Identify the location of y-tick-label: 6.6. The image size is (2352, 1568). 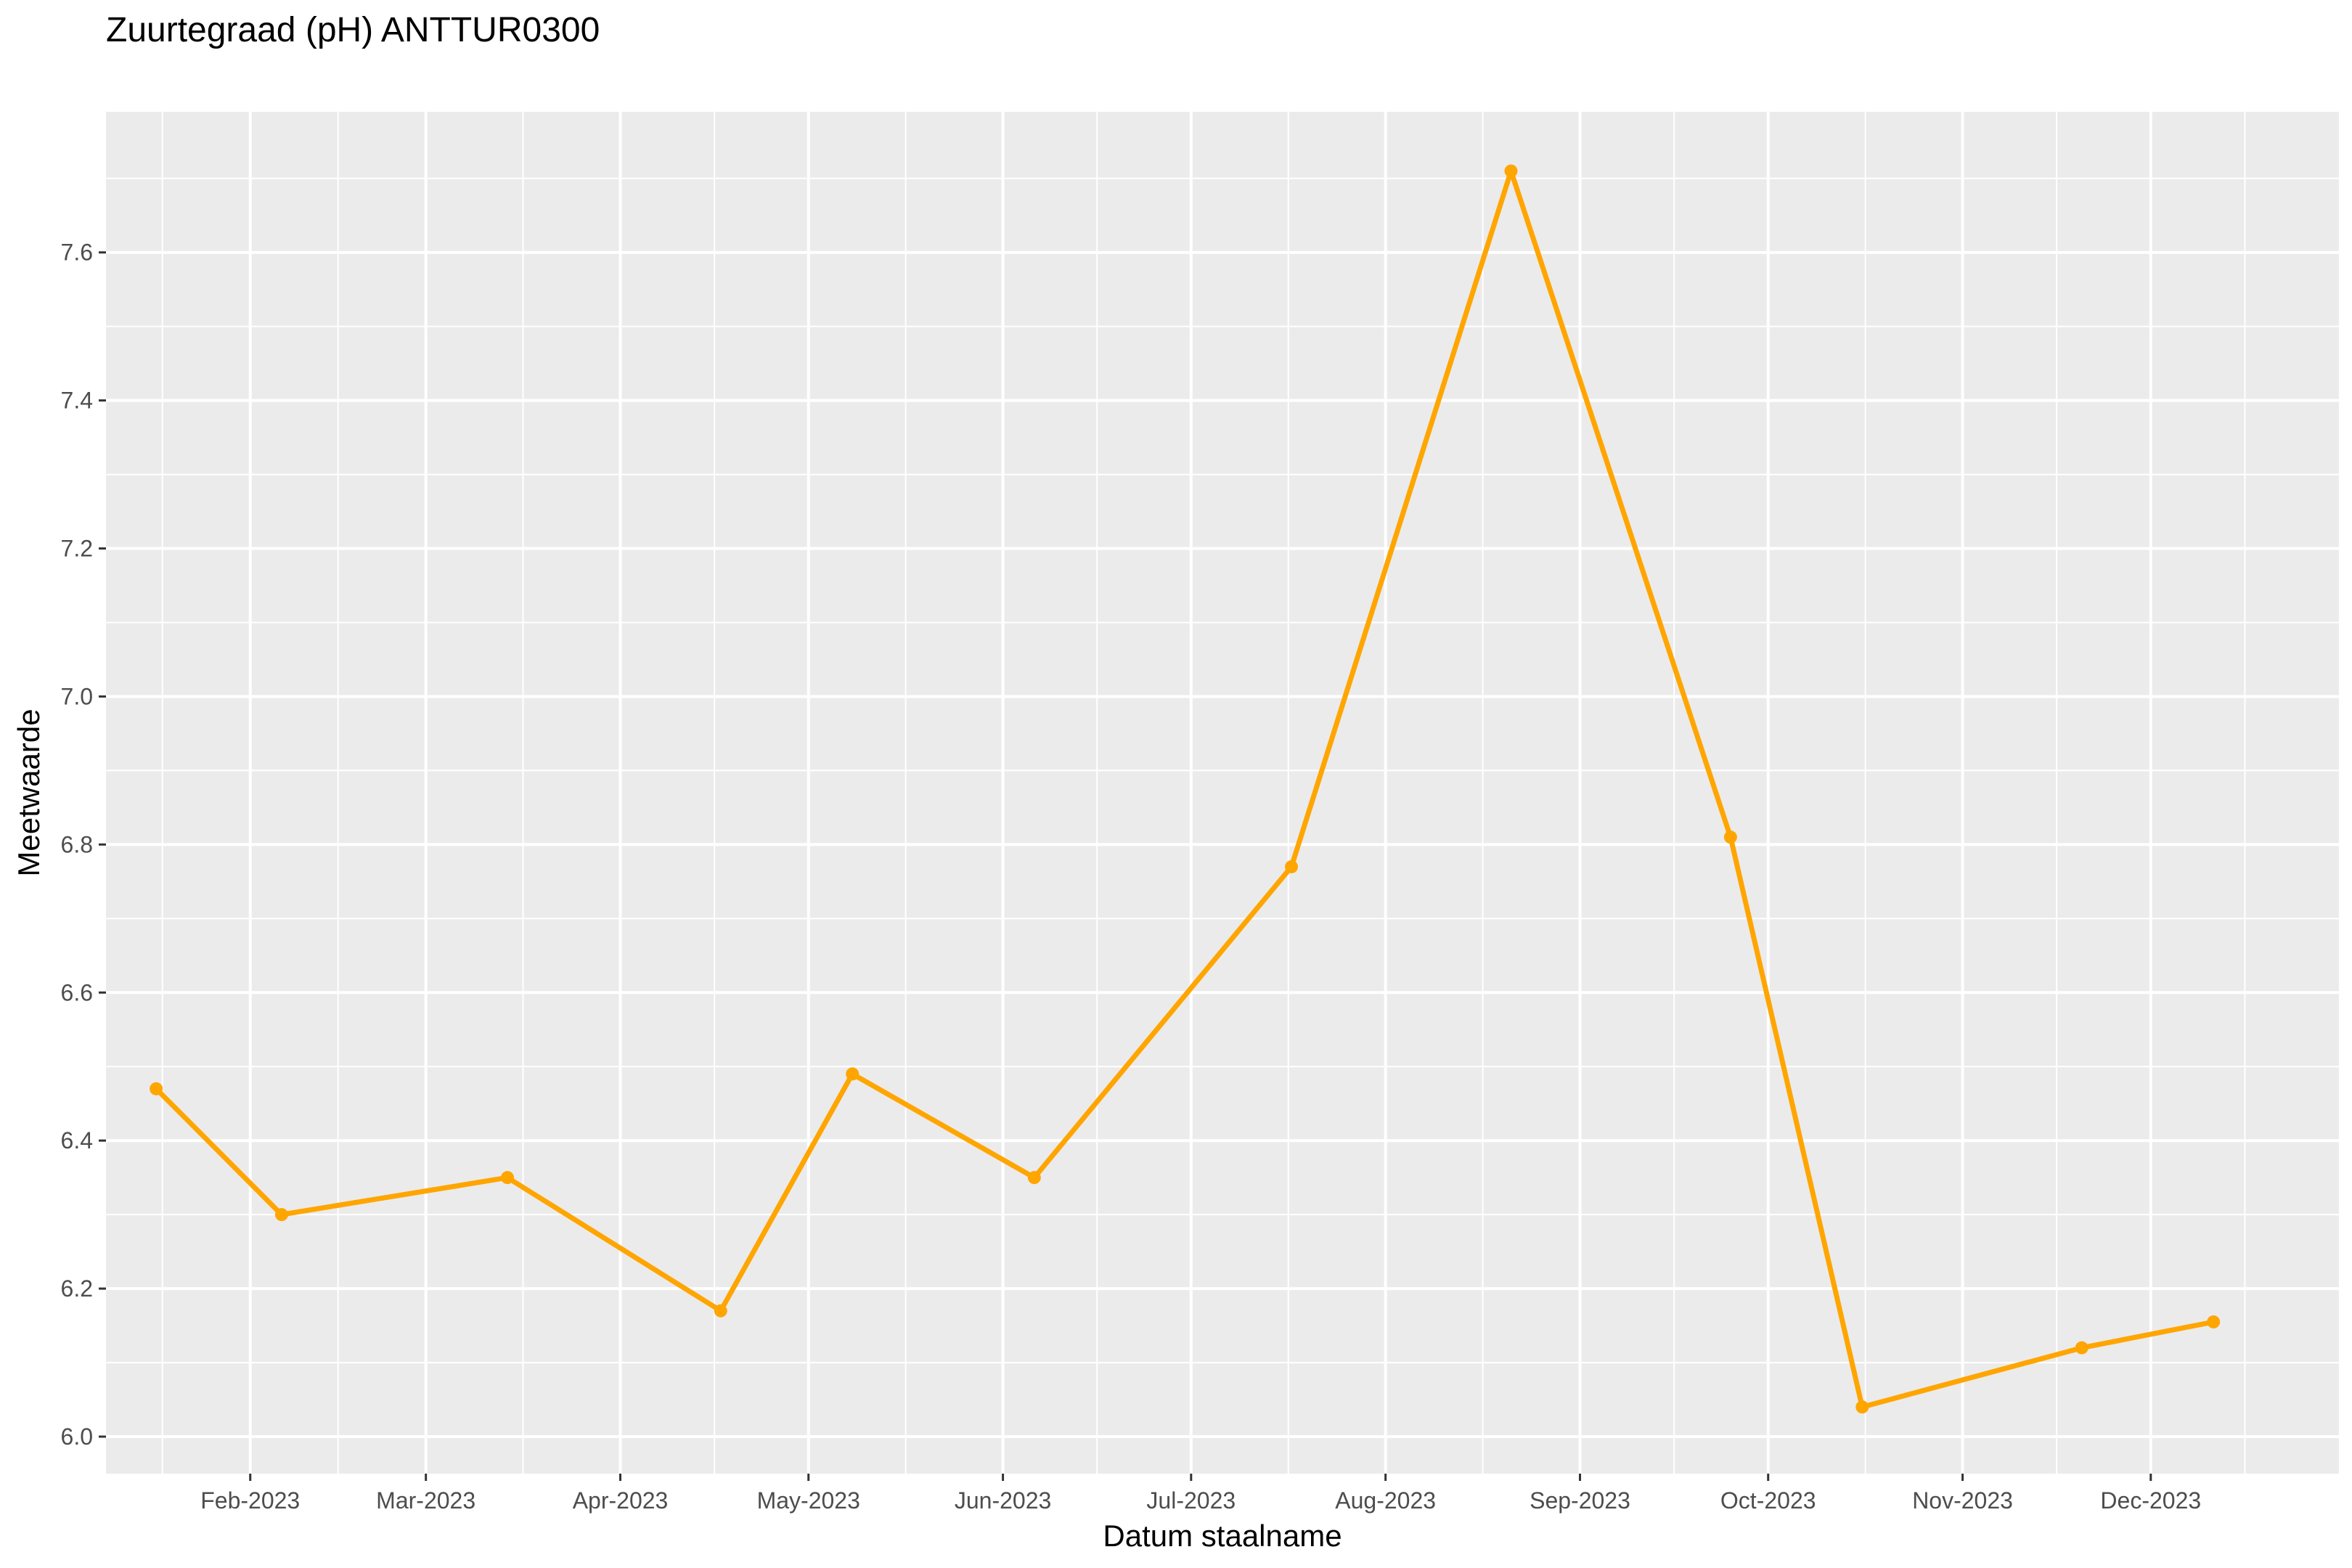
(77, 992).